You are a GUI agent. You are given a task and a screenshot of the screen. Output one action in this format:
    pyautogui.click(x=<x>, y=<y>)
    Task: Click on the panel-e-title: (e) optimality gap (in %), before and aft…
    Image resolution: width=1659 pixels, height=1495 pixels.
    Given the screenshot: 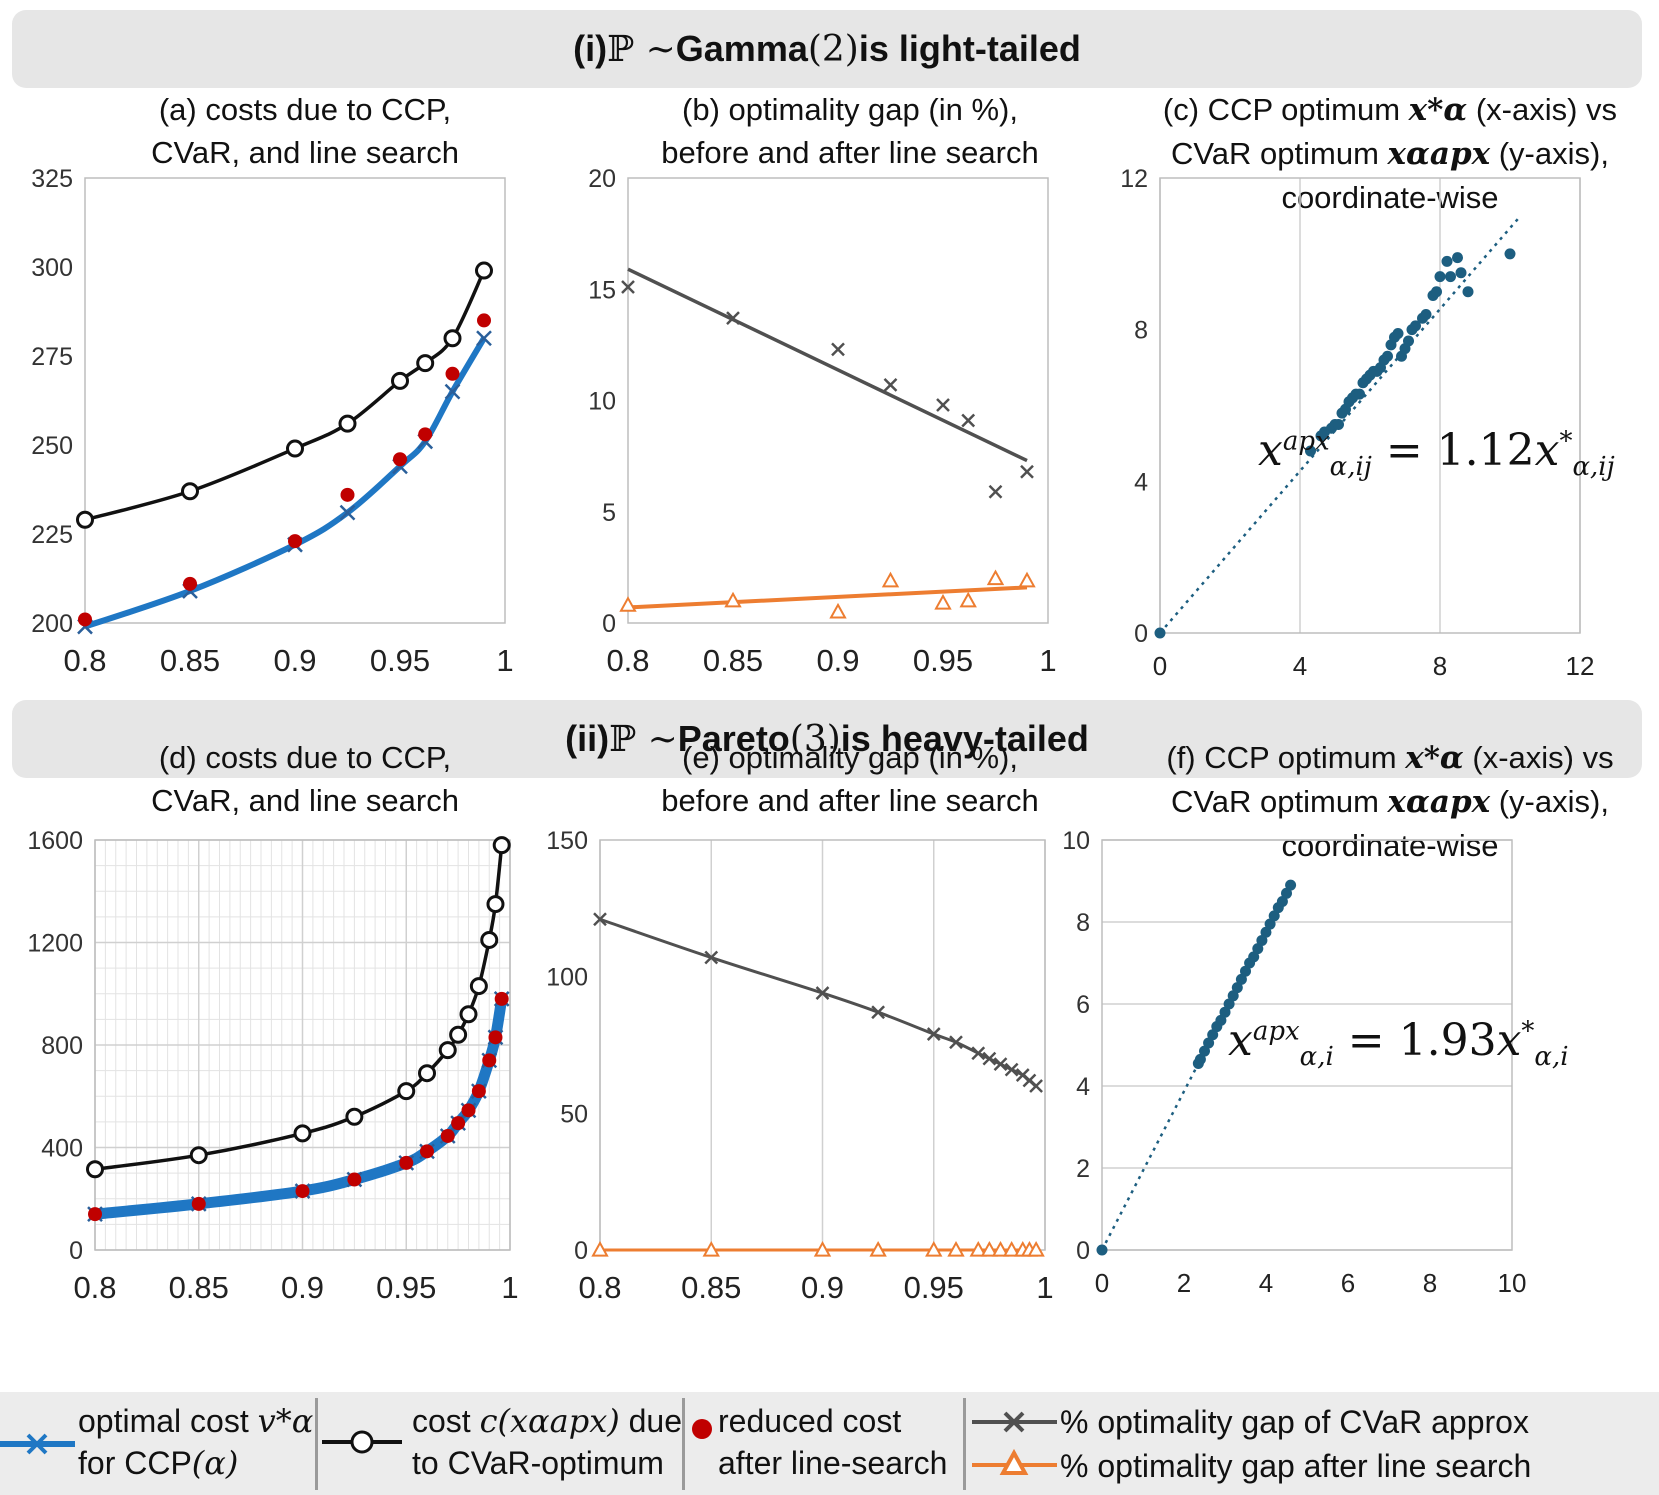 What is the action you would take?
    pyautogui.click(x=850, y=779)
    